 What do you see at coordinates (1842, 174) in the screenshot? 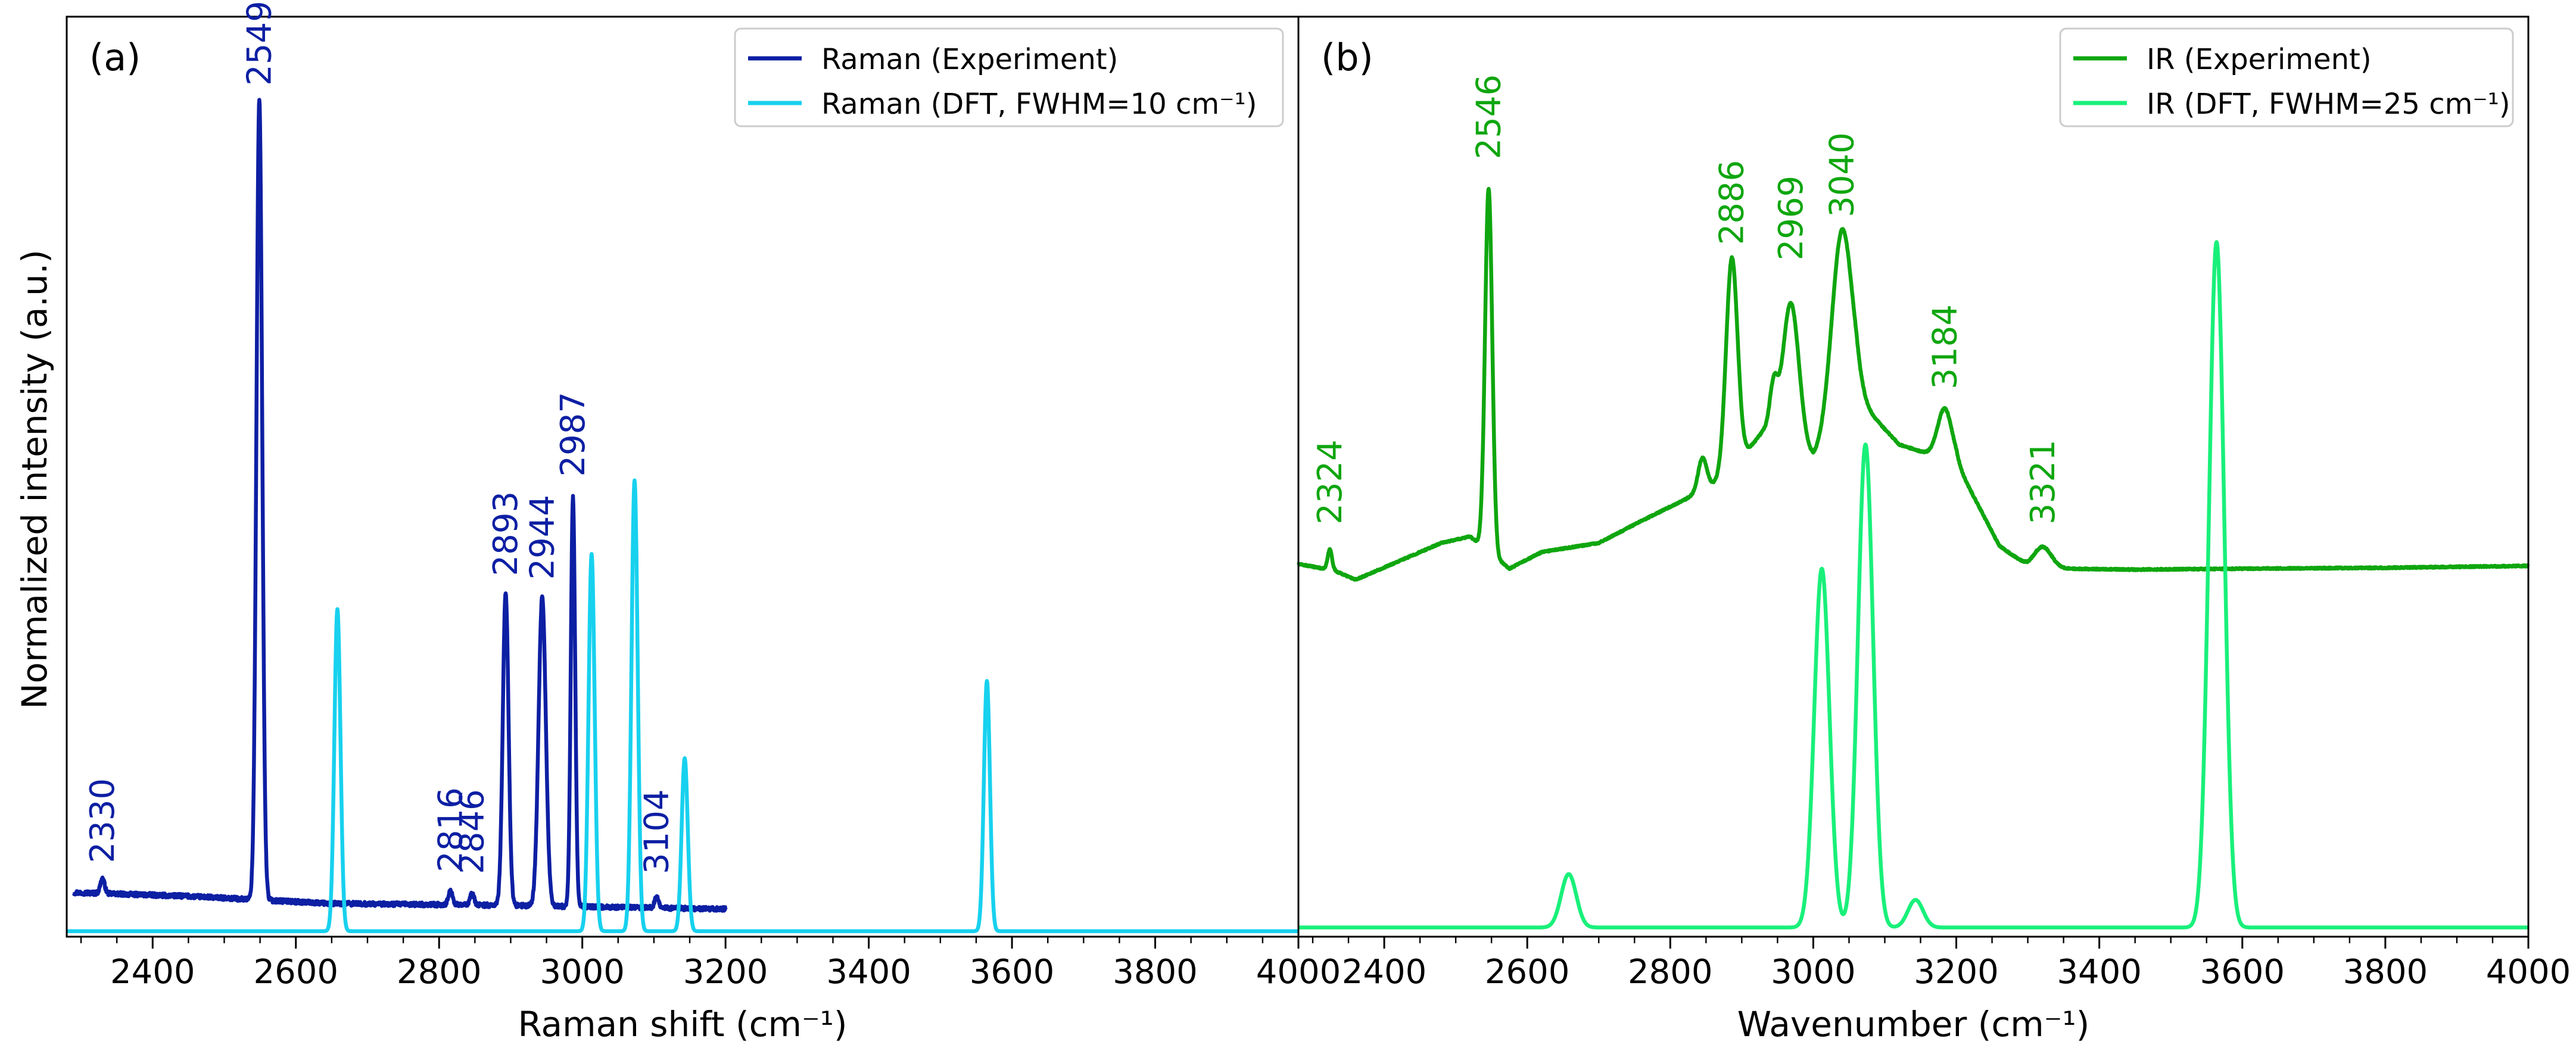
I see `peak-label: 3040` at bounding box center [1842, 174].